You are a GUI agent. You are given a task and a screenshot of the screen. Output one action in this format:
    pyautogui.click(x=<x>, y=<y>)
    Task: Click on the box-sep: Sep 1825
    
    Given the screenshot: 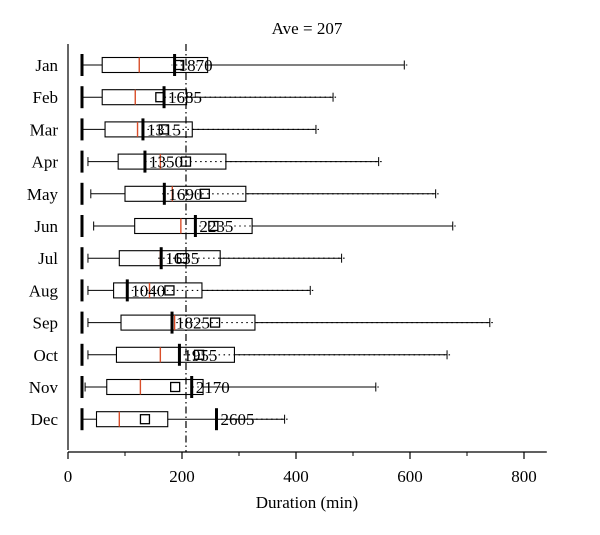 What is the action you would take?
    pyautogui.click(x=263, y=322)
    